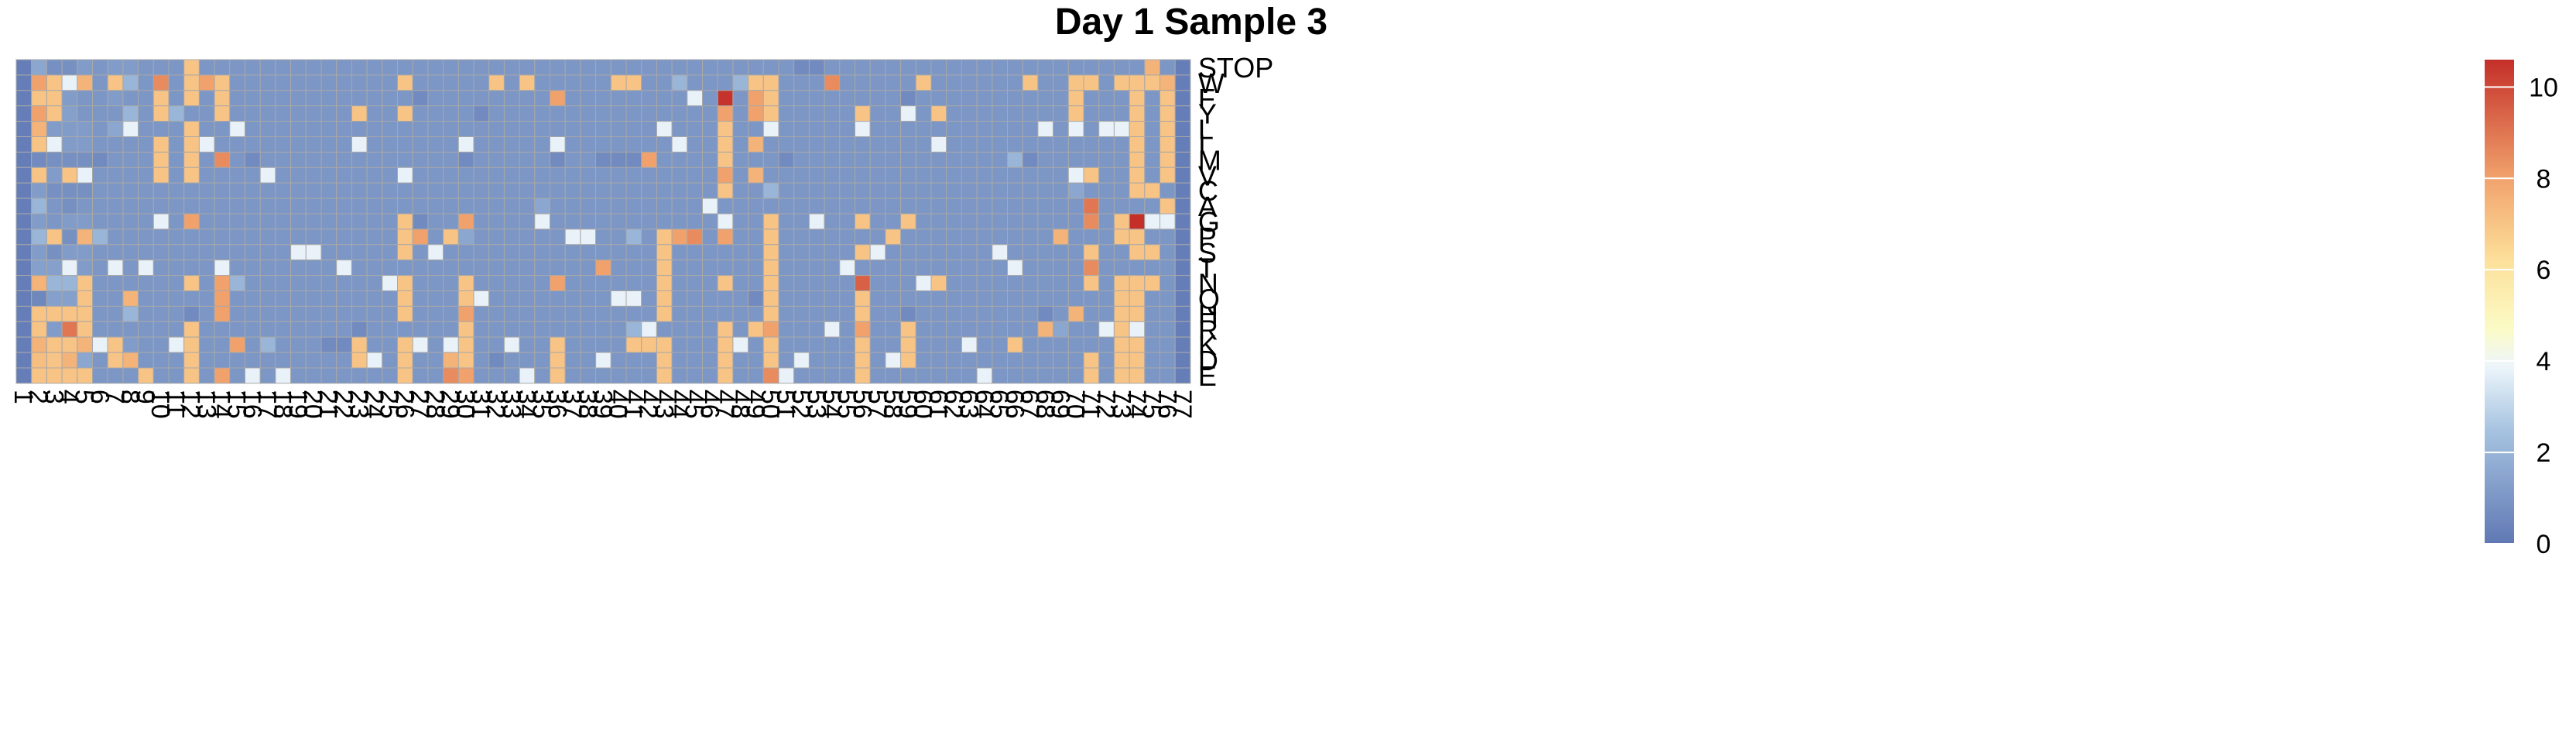 Image resolution: width=2576 pixels, height=742 pixels. Describe the element at coordinates (1151, 404) in the screenshot. I see `column-label: 75` at that location.